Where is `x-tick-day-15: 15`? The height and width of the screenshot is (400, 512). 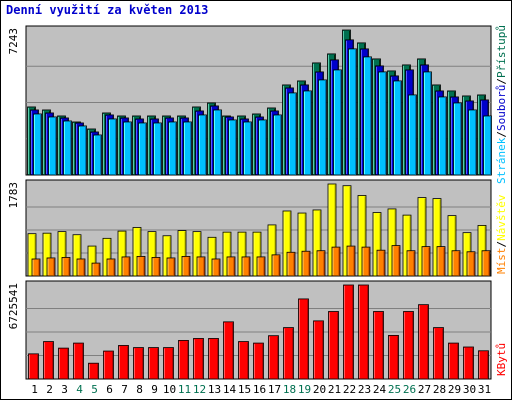
x-tick-day-15: 15 is located at coordinates (244, 389).